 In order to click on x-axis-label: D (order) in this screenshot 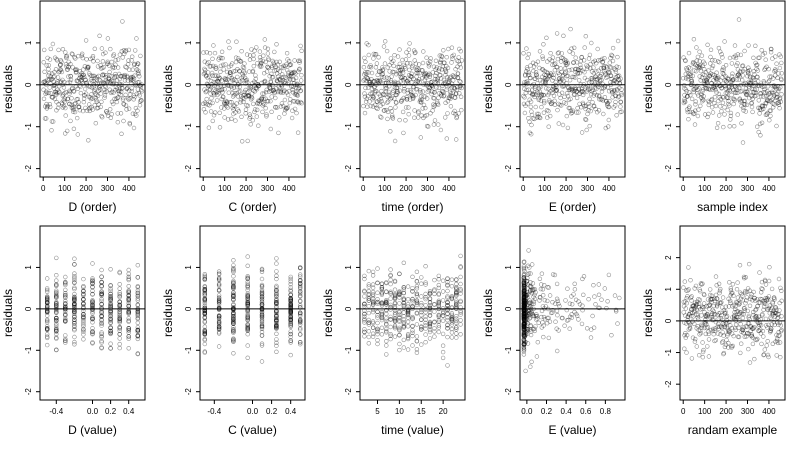, I will do `click(92, 207)`.